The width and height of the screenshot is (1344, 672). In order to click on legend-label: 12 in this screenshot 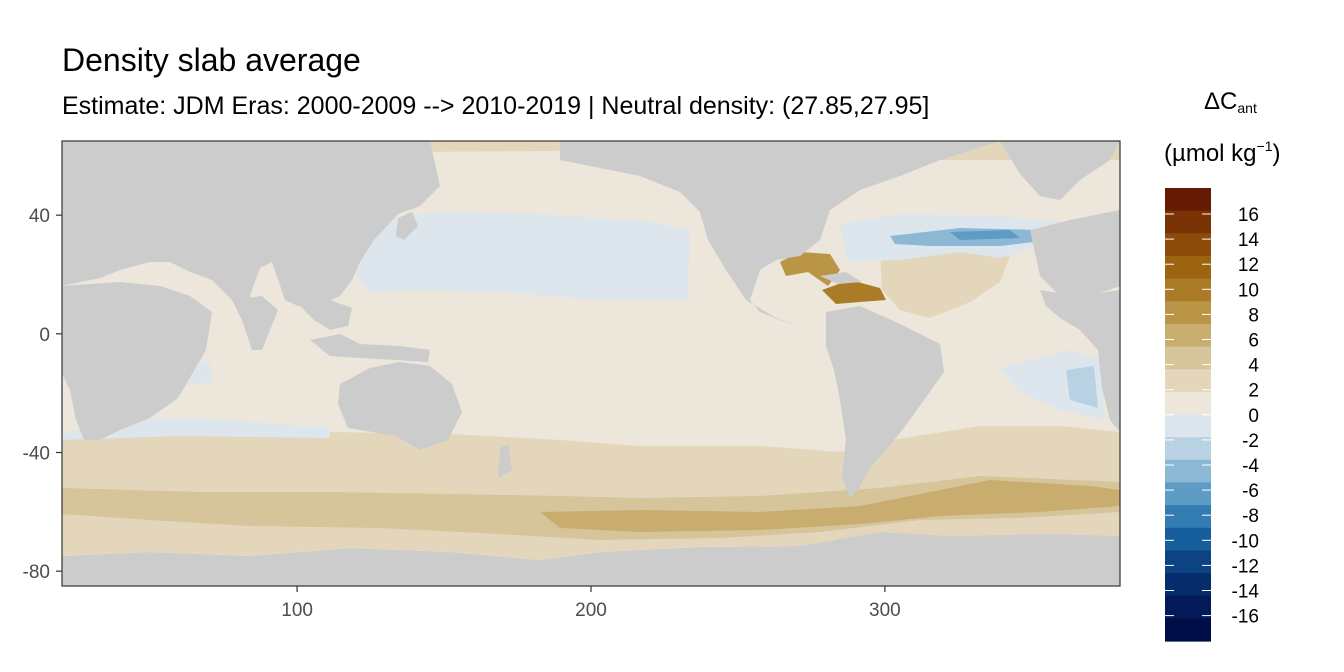, I will do `click(1248, 265)`.